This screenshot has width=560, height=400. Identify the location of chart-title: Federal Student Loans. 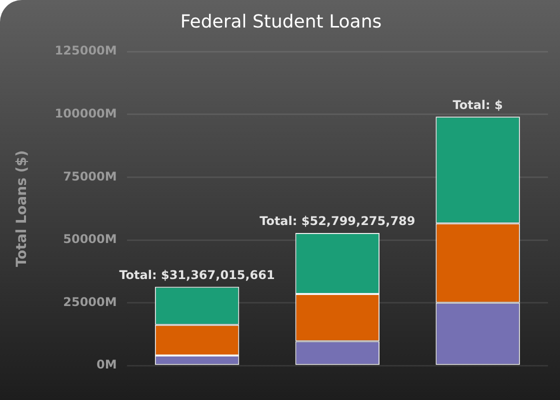
(281, 21).